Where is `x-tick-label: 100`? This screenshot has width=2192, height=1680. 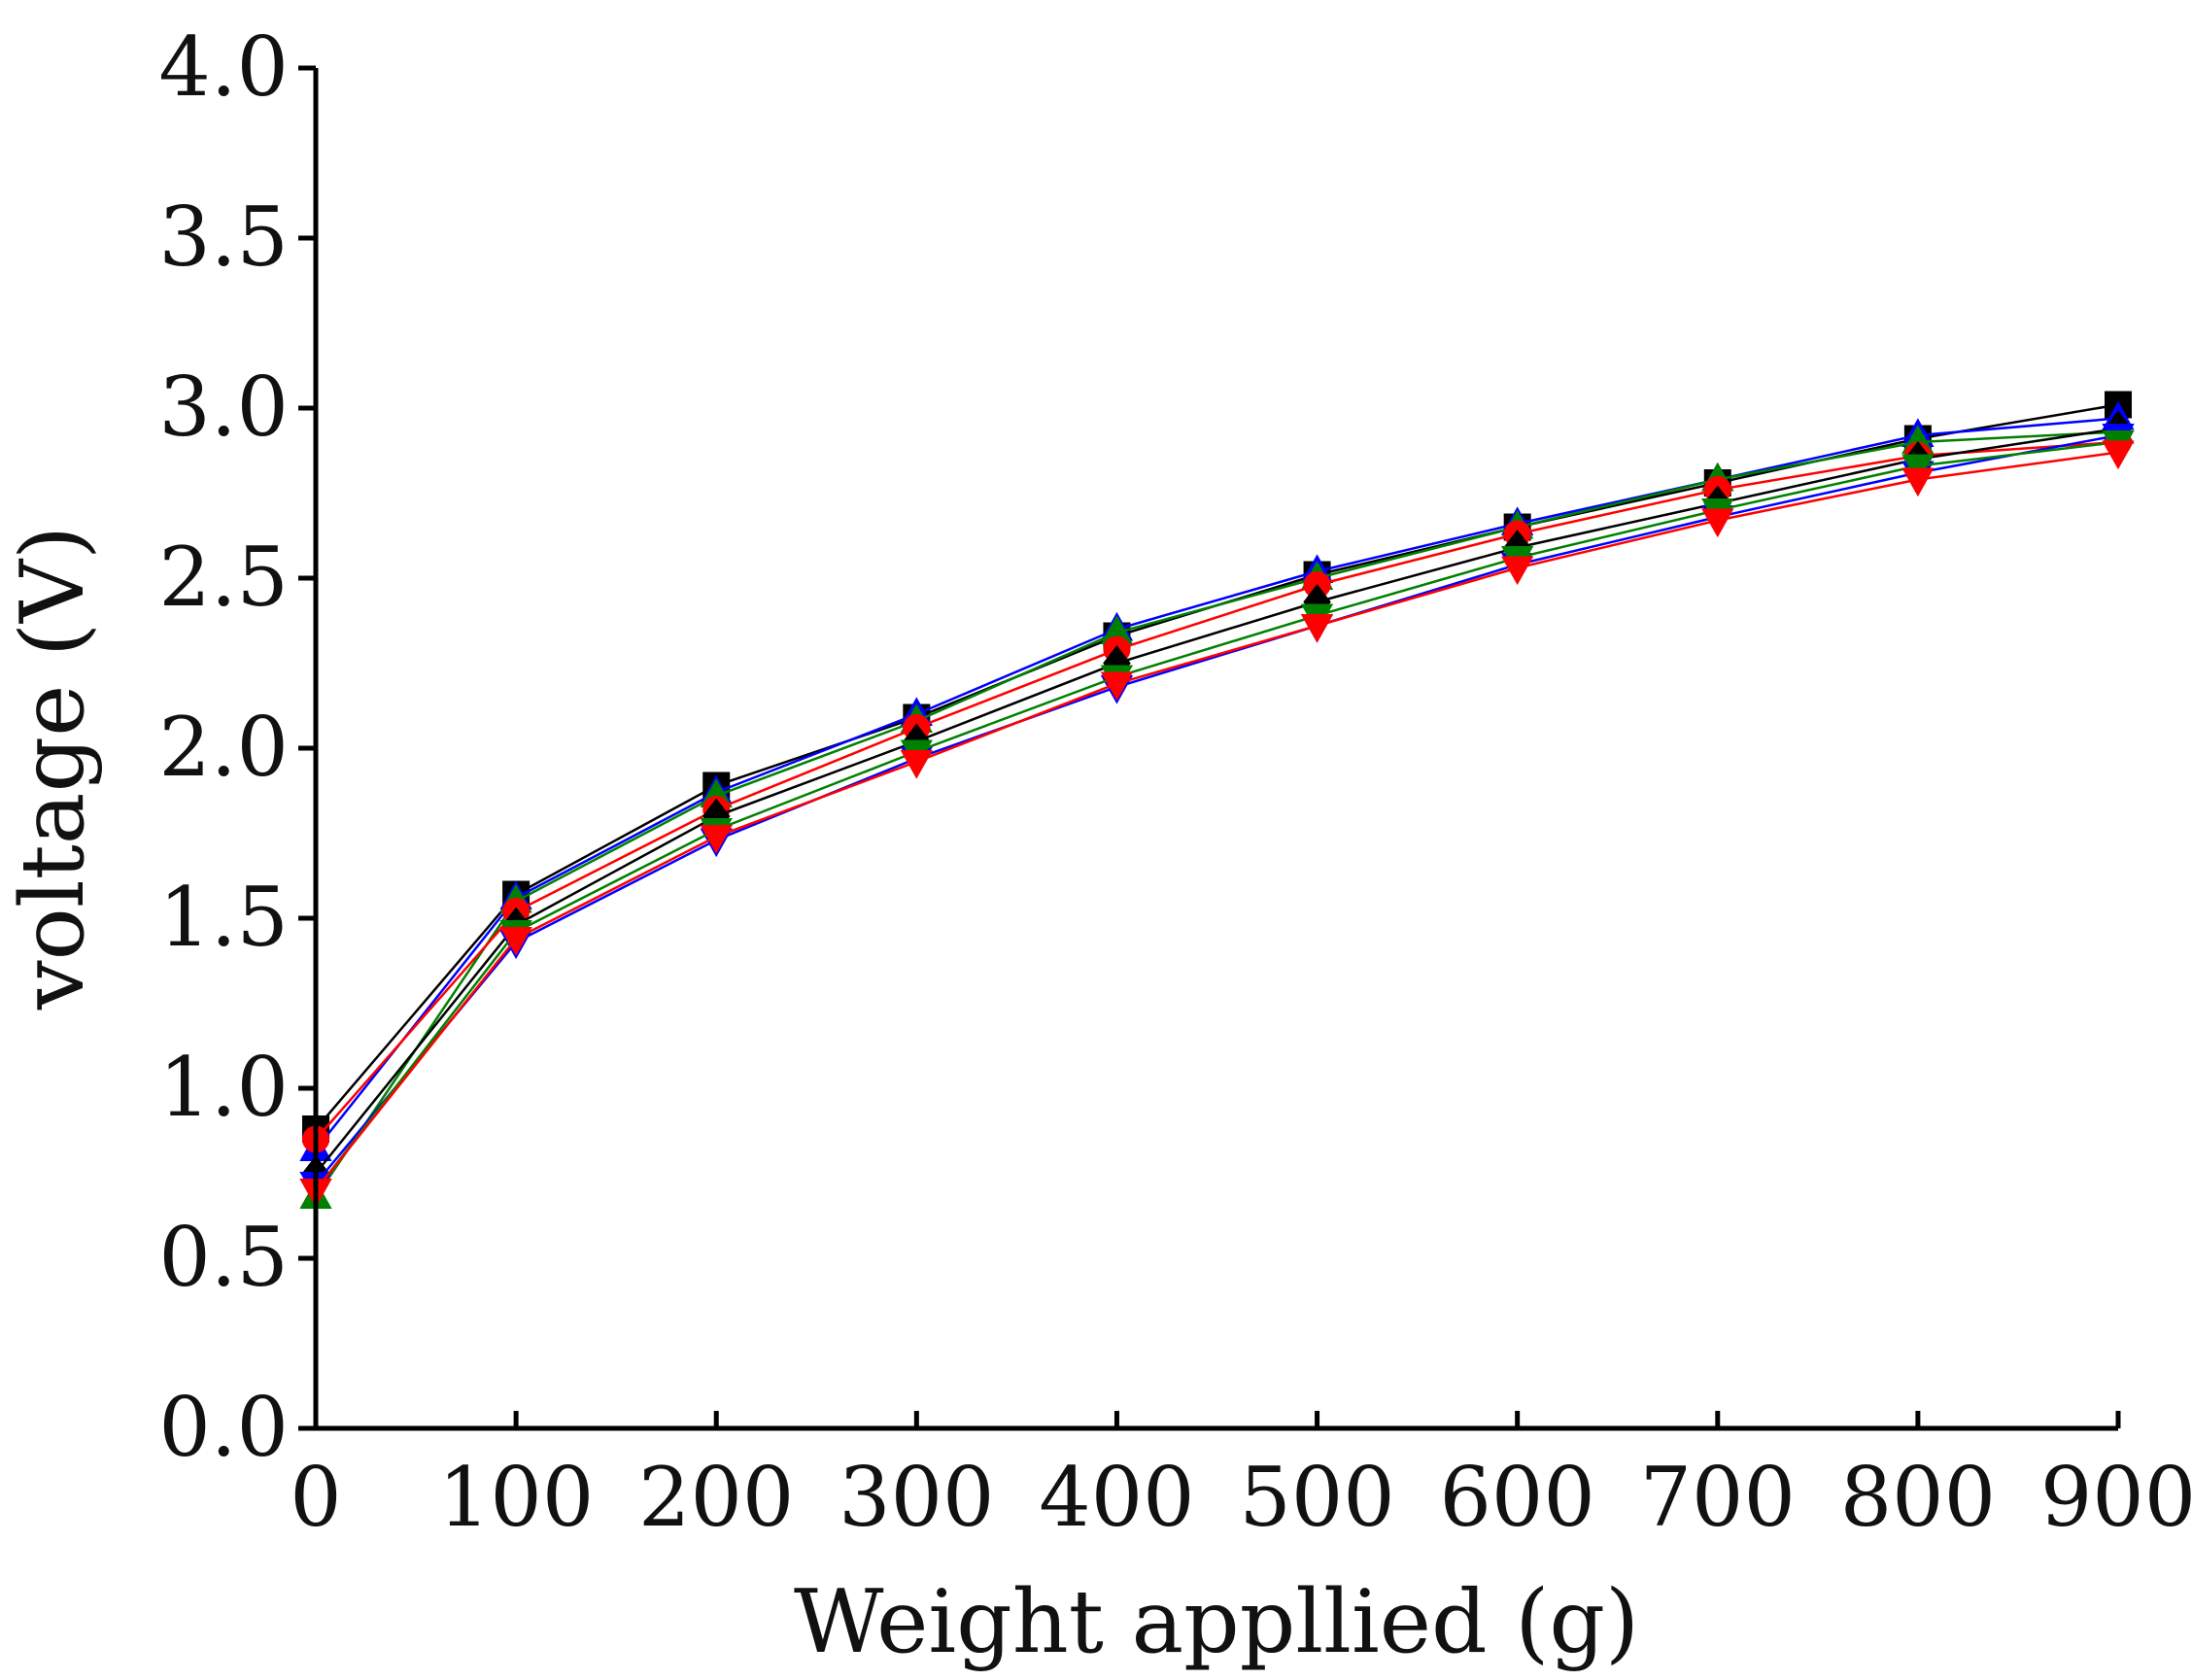 x-tick-label: 100 is located at coordinates (516, 1497).